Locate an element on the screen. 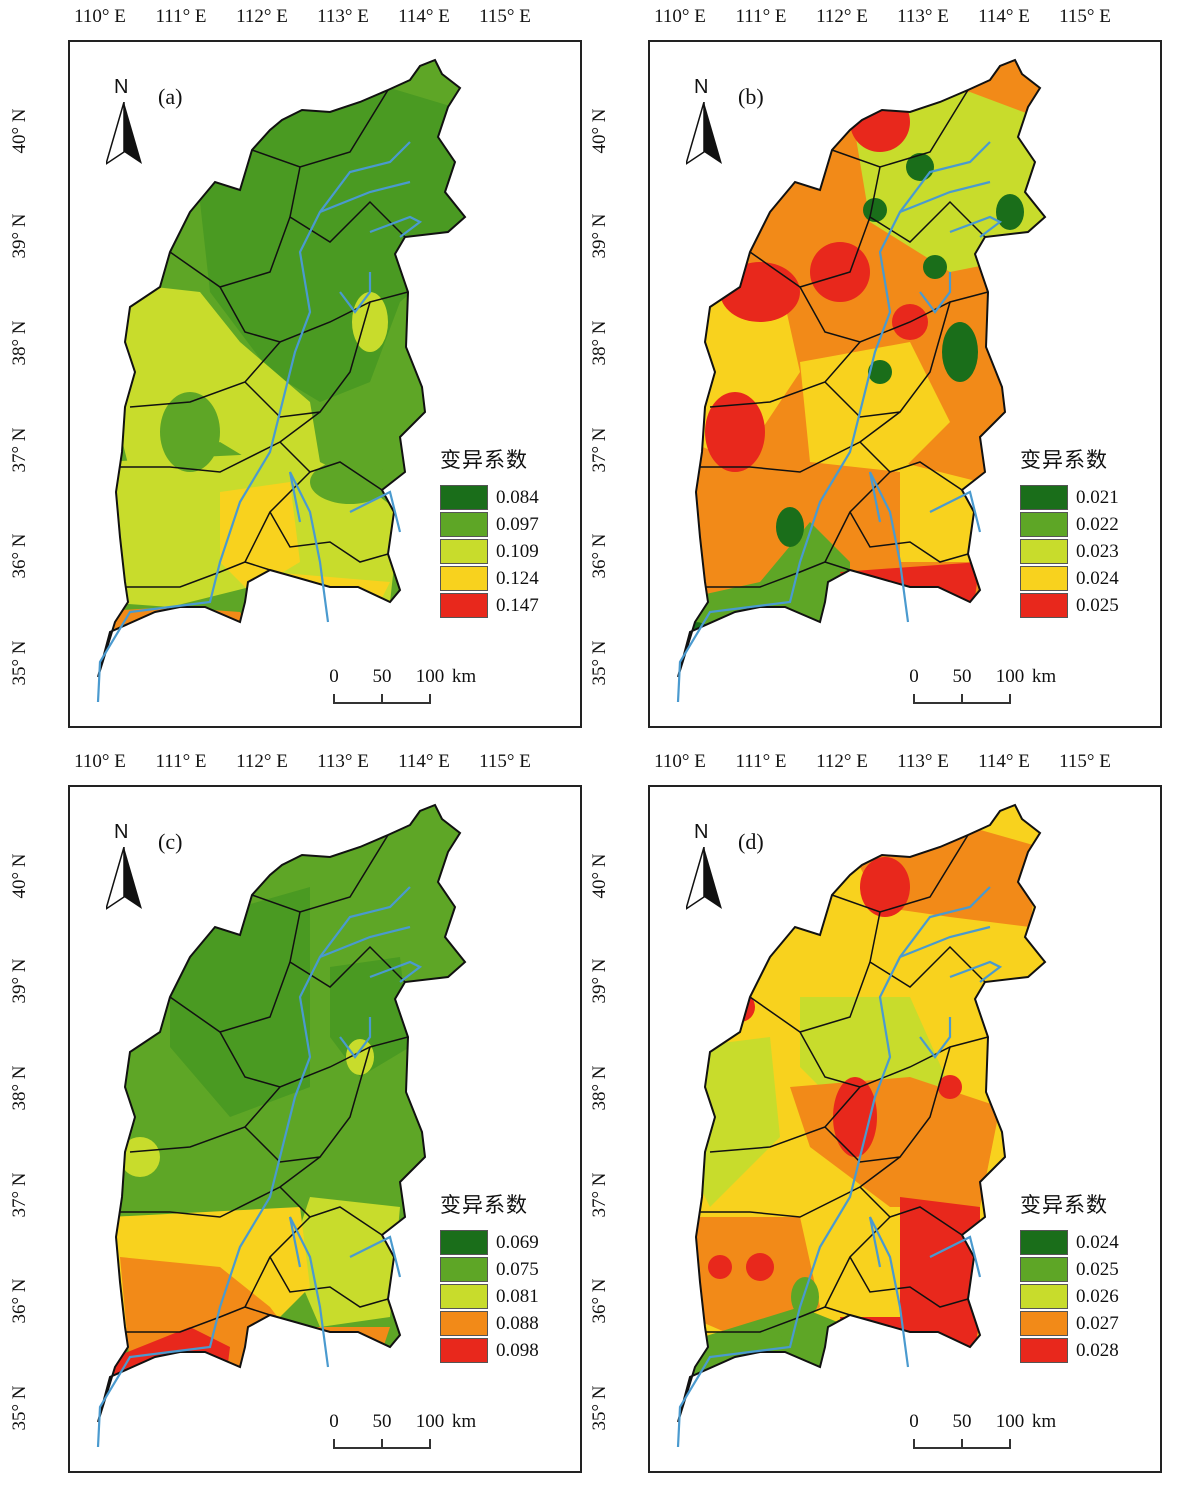 The width and height of the screenshot is (1195, 1493). legend-item: 0.026 is located at coordinates (1085, 1296).